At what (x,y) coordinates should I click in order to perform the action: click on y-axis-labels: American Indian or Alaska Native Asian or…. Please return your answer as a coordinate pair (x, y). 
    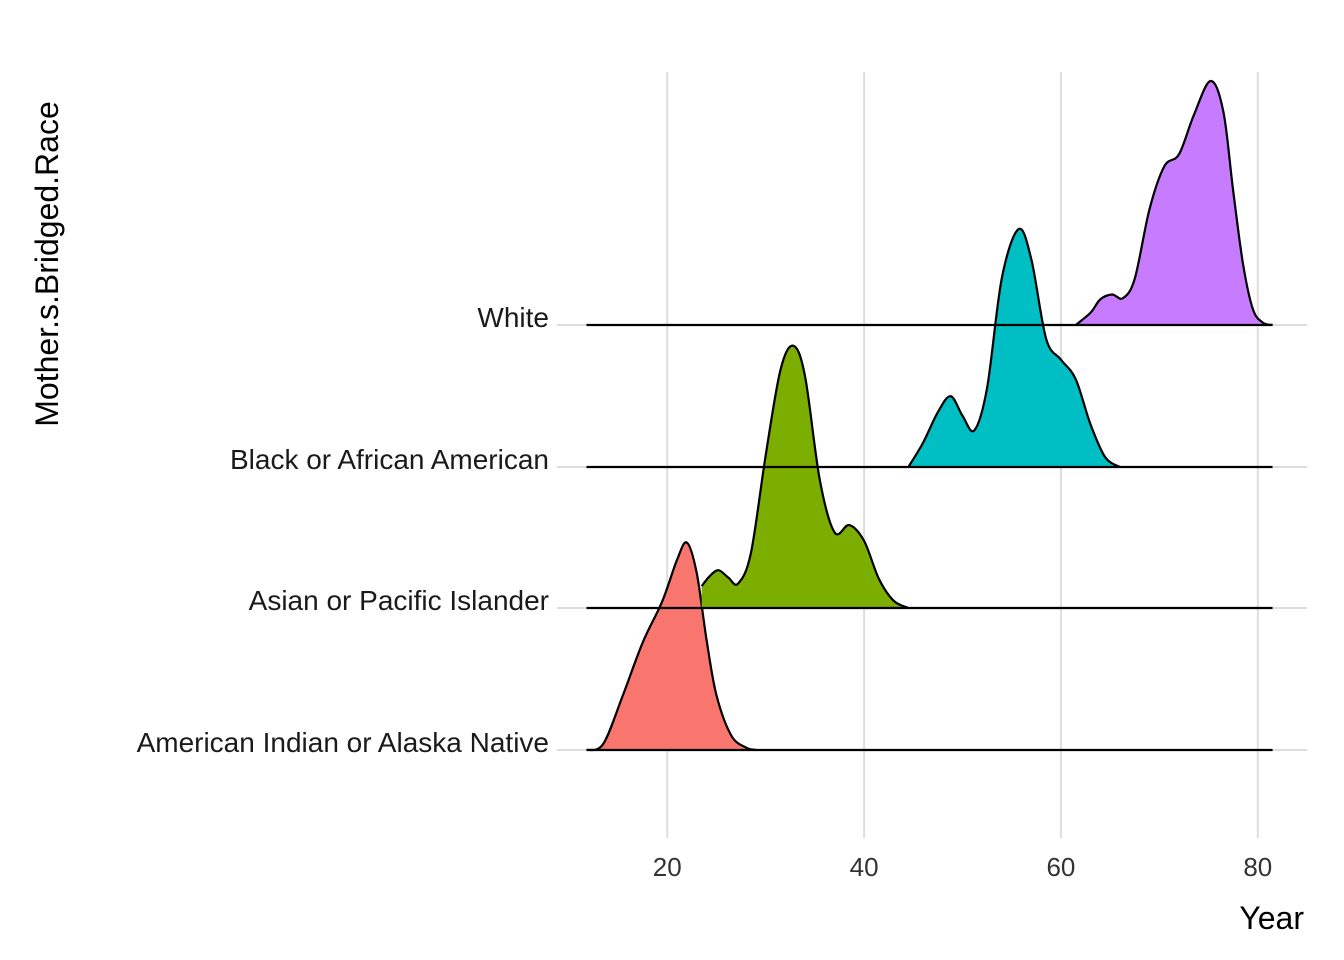
    Looking at the image, I should click on (343, 530).